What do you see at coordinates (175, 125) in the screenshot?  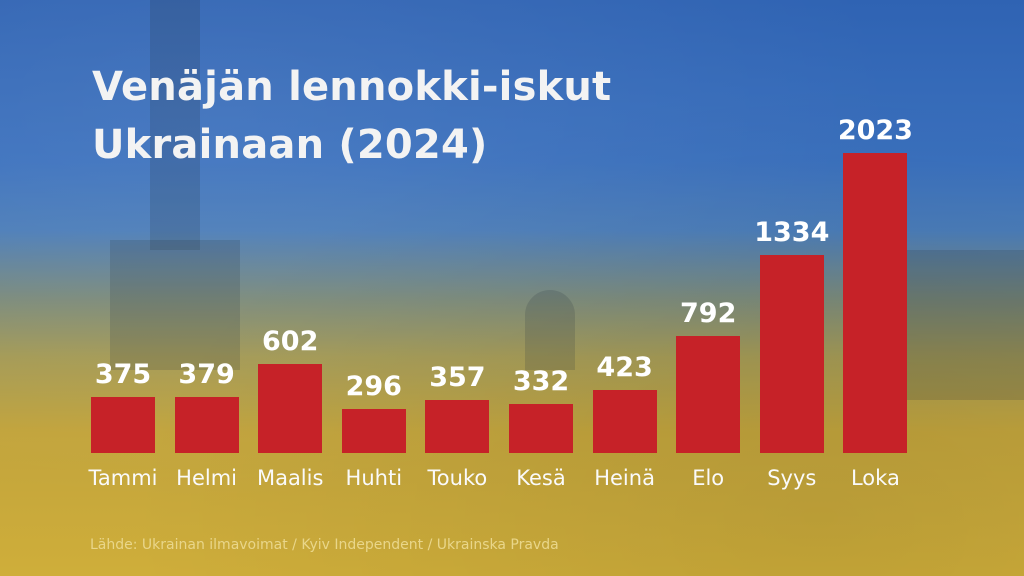 I see `statue-silhouette` at bounding box center [175, 125].